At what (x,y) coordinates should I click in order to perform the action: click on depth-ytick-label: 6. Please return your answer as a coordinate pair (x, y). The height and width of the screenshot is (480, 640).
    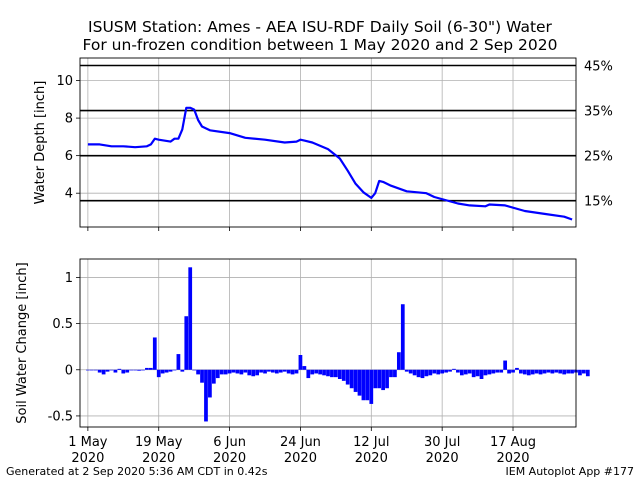
    Looking at the image, I should click on (69, 156).